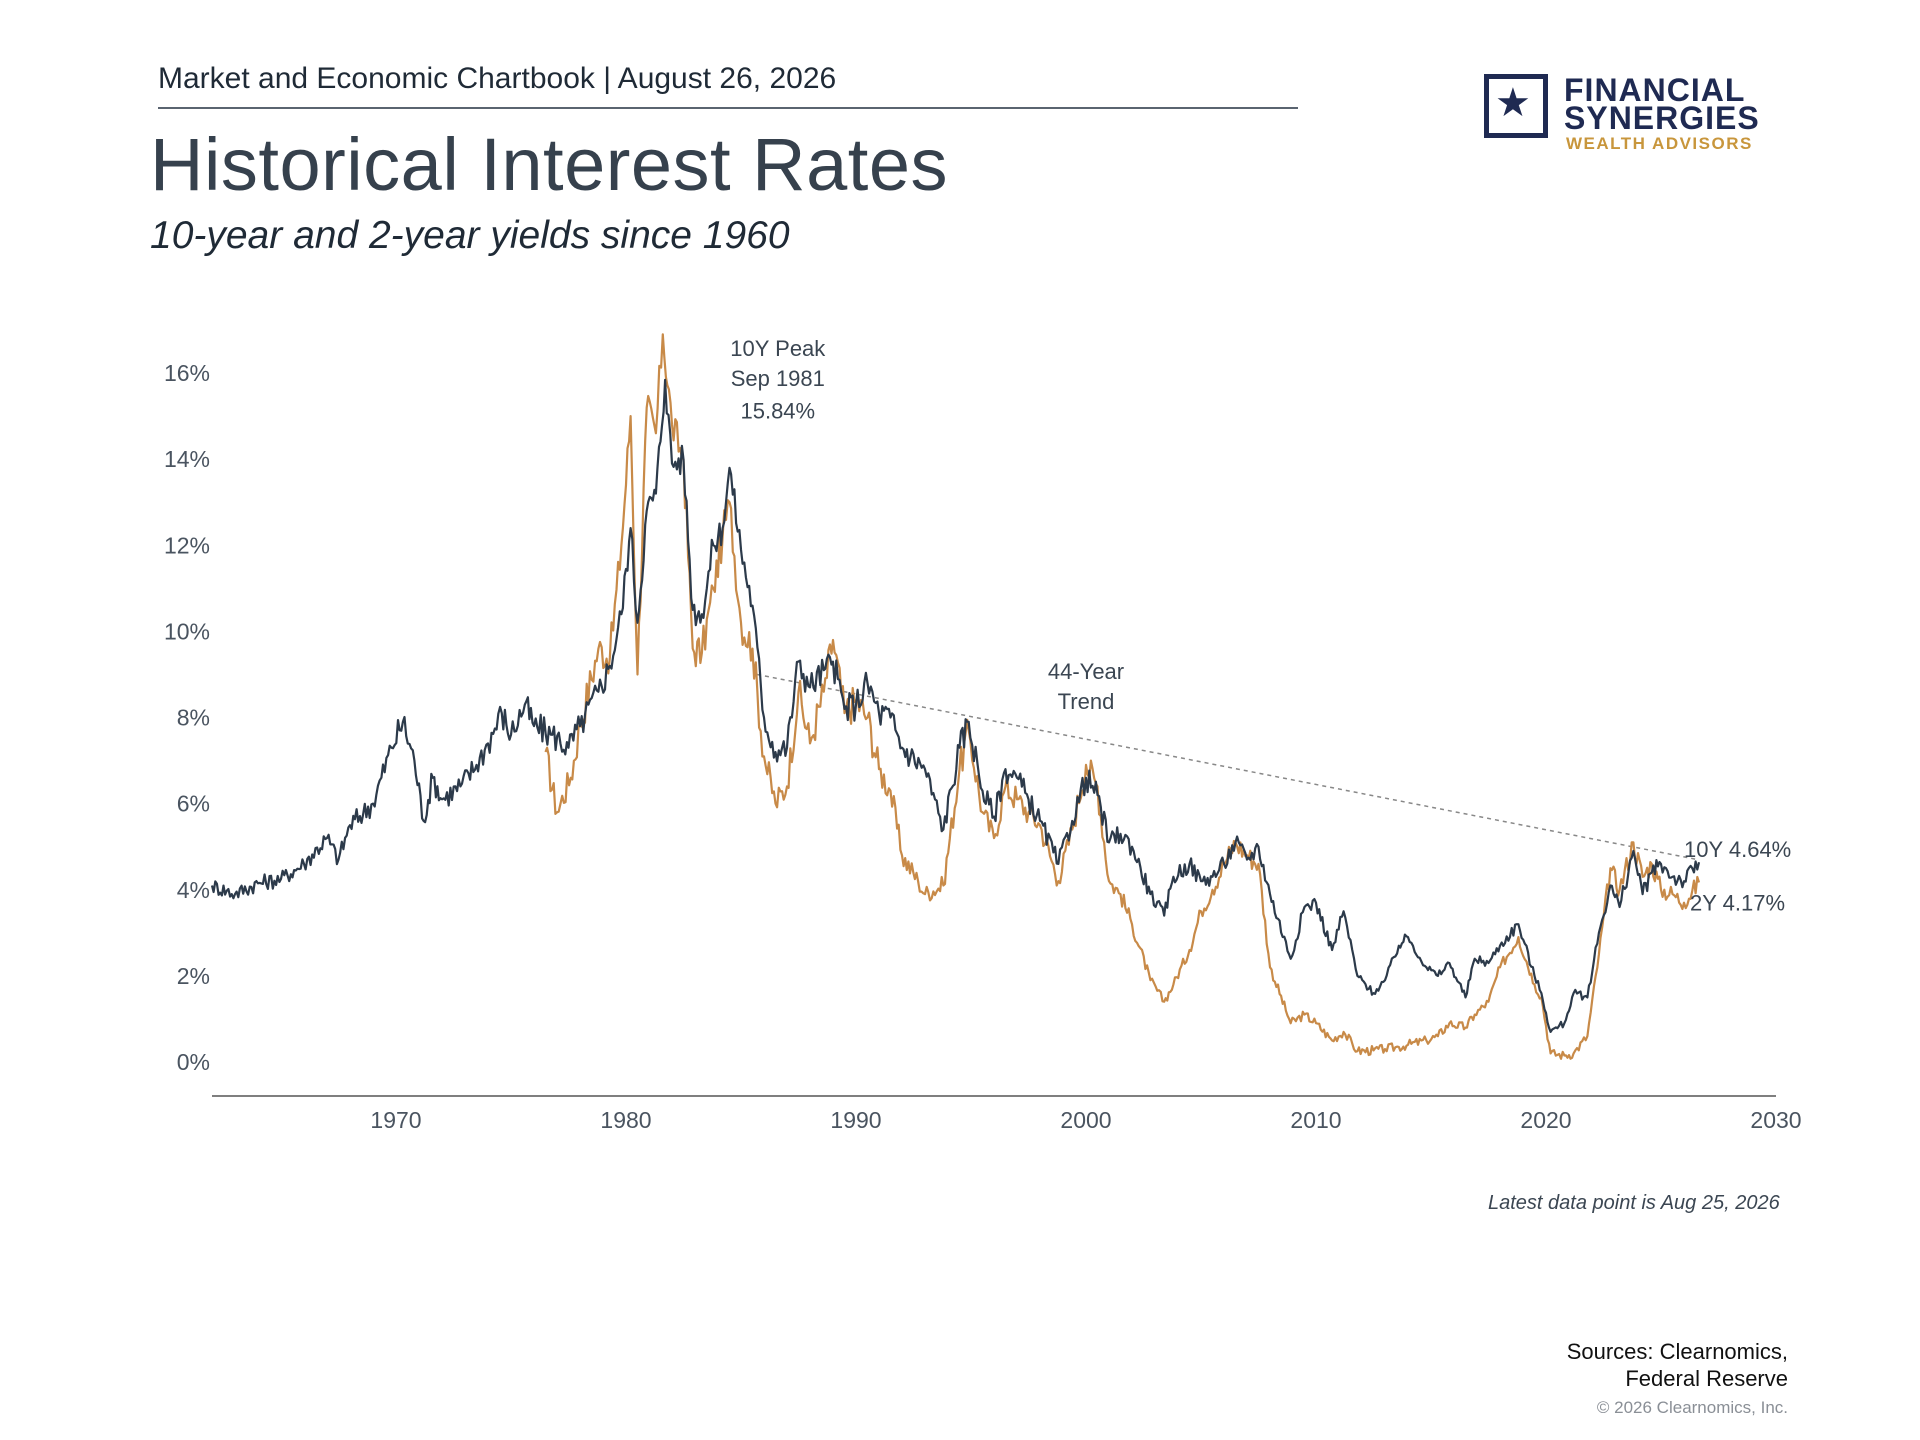 This screenshot has height=1440, width=1920. Describe the element at coordinates (193, 976) in the screenshot. I see `y-tick-label: 2%` at that location.